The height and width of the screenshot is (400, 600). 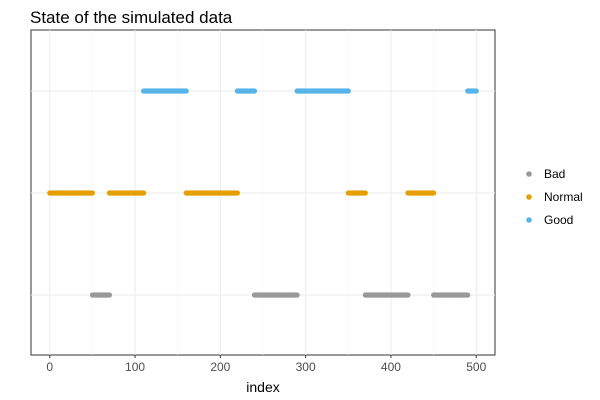 What do you see at coordinates (391, 367) in the screenshot?
I see `x-tick-label: 400` at bounding box center [391, 367].